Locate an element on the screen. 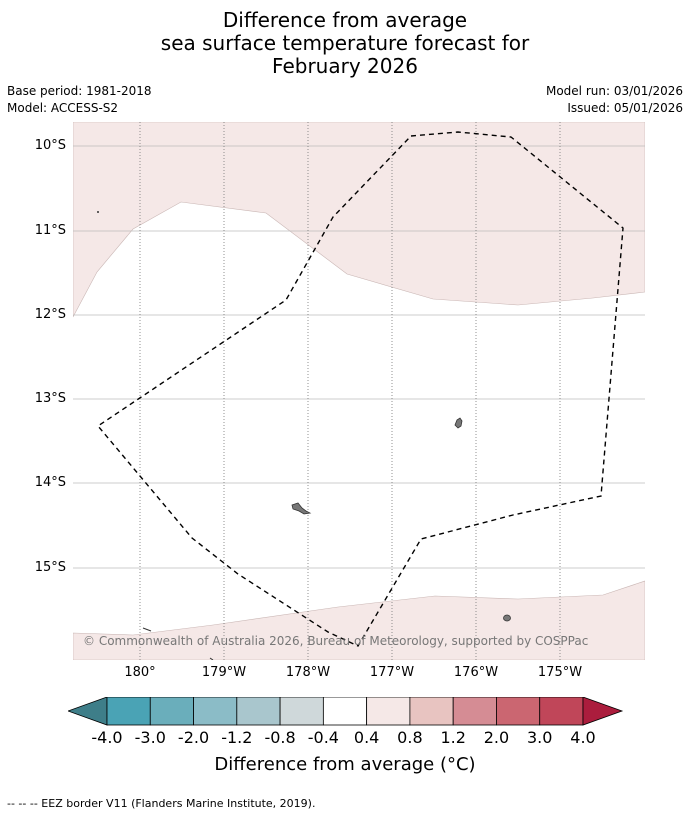 The width and height of the screenshot is (690, 816). colorbar-tick-label: 0.8 is located at coordinates (410, 737).